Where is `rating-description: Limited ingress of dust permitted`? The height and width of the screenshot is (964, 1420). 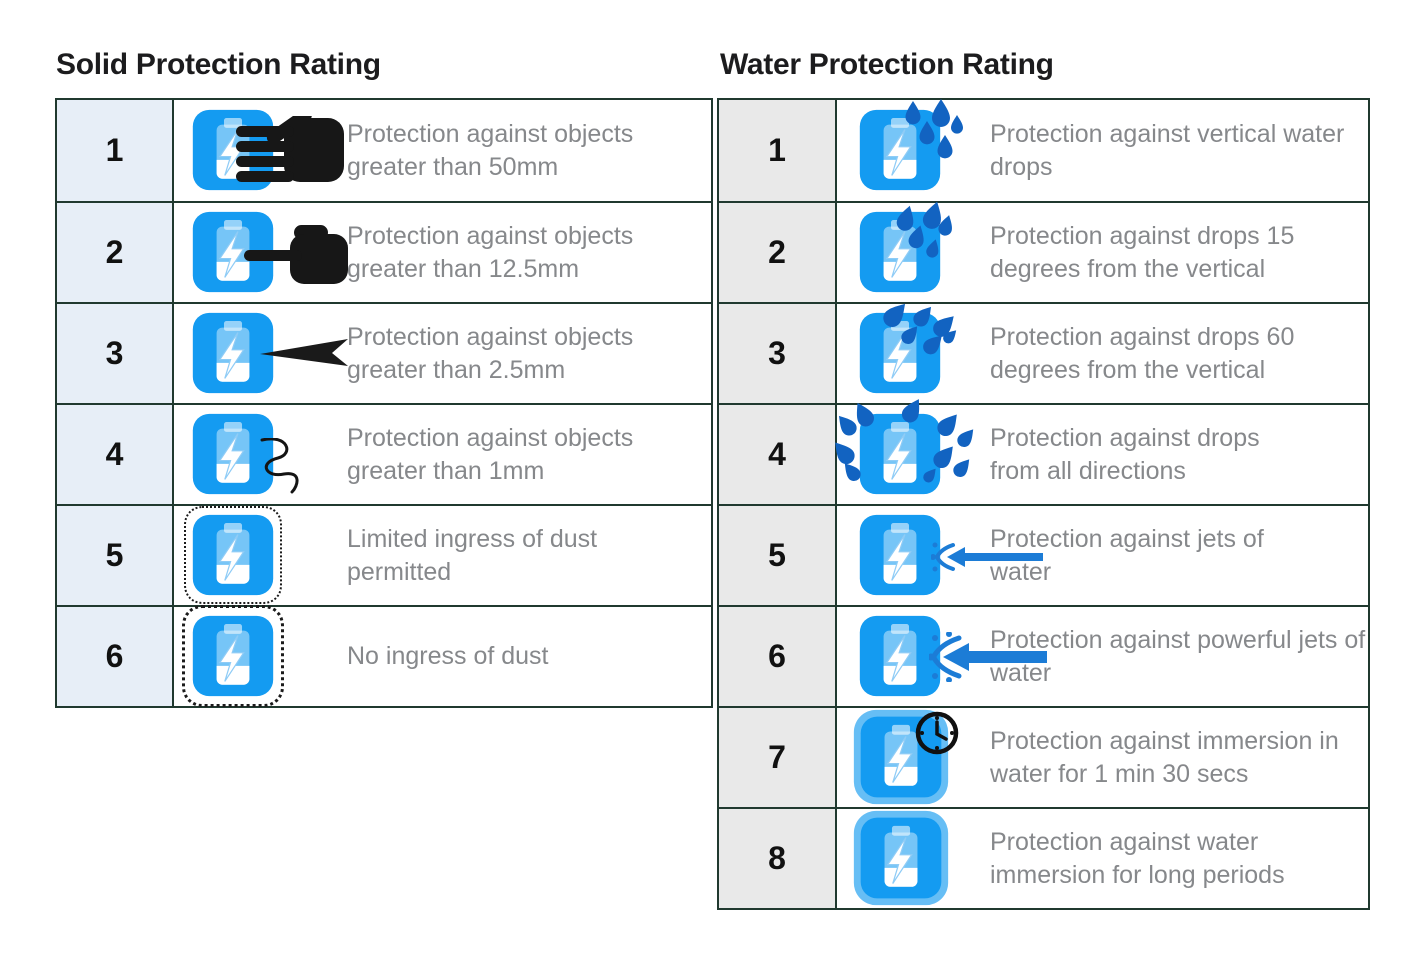 rating-description: Limited ingress of dust permitted is located at coordinates (472, 555).